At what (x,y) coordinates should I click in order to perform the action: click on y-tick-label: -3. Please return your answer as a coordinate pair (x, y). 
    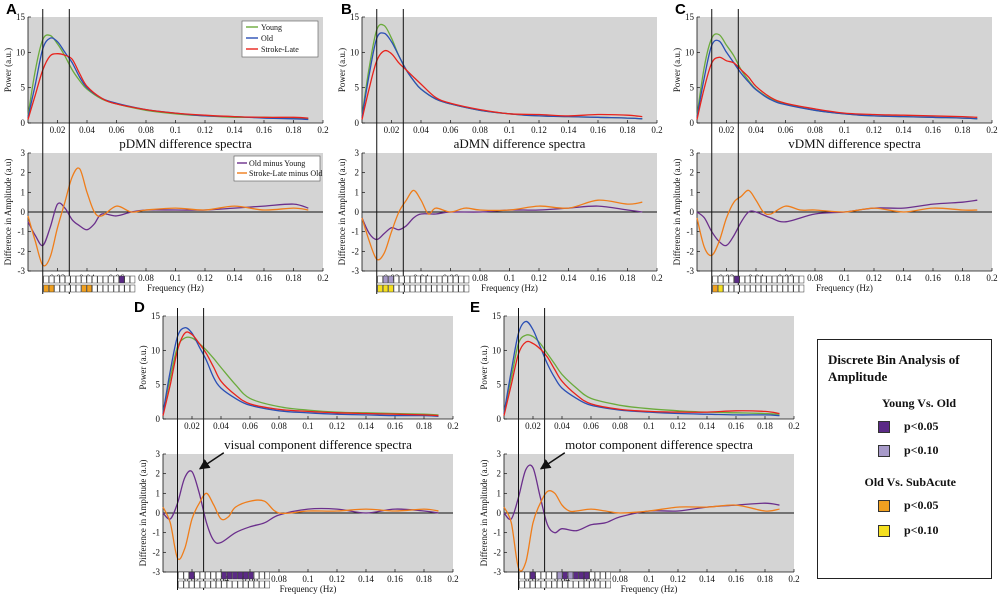
    Looking at the image, I should click on (22, 271).